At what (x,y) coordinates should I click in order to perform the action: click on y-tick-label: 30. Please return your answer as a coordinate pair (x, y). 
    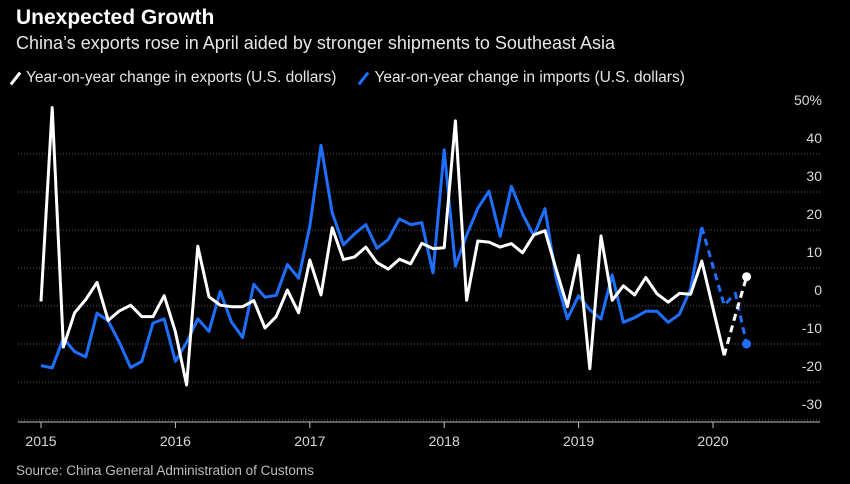
    Looking at the image, I should click on (814, 176).